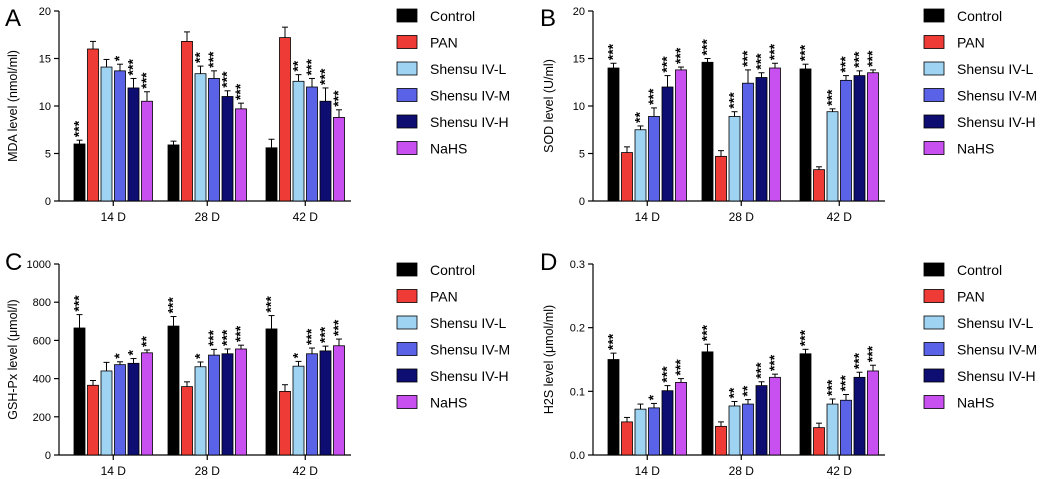 This screenshot has height=479, width=1052. What do you see at coordinates (48, 456) in the screenshot?
I see `y-tick-label: 0` at bounding box center [48, 456].